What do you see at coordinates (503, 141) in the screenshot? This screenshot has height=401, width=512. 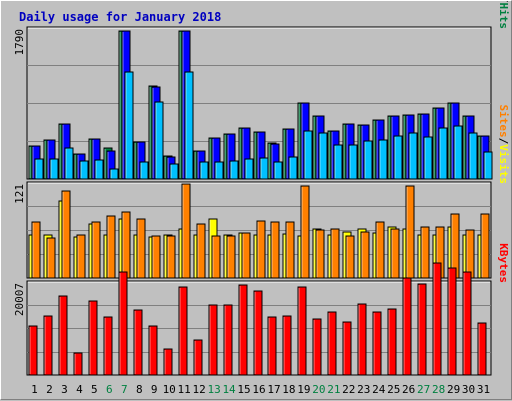 I see `visits-sites-legend-part: /` at bounding box center [503, 141].